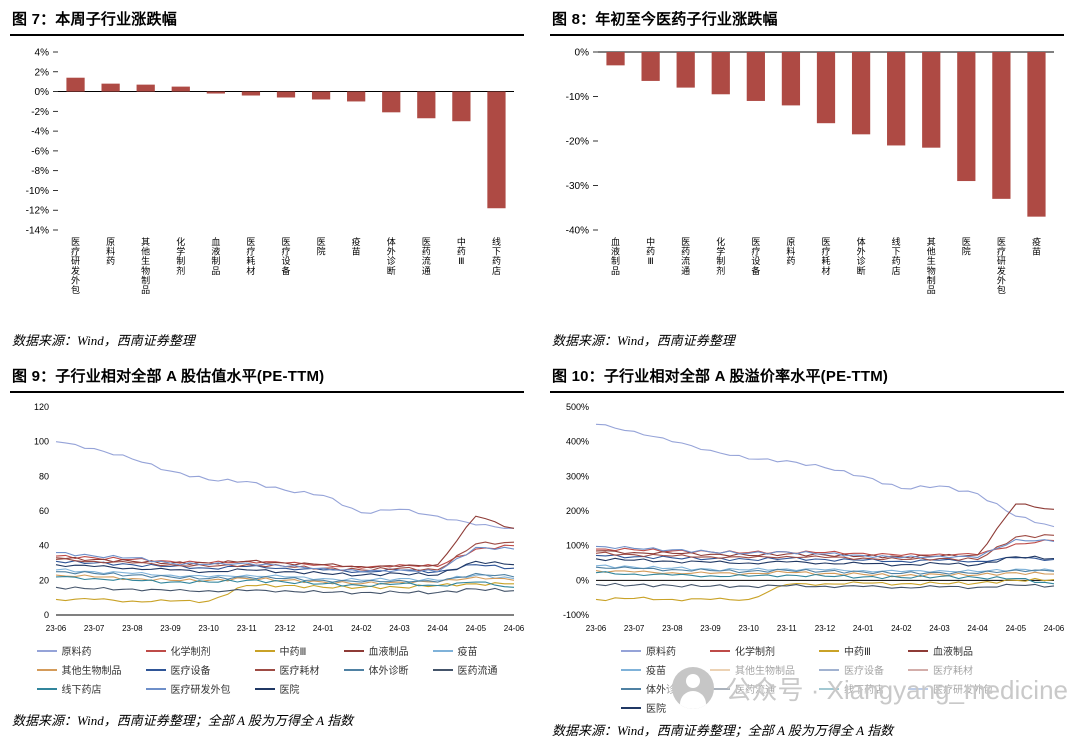 The width and height of the screenshot is (1080, 751). I want to click on svg-text: -20%, so click(577, 142).